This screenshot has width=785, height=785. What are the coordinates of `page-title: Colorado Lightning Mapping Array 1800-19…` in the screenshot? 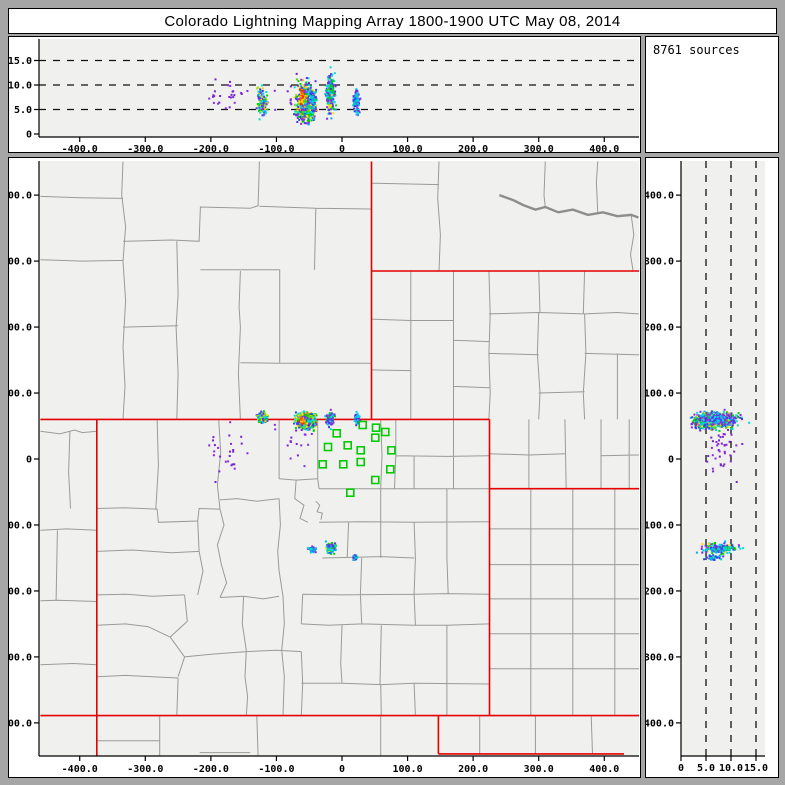 It's located at (392, 21).